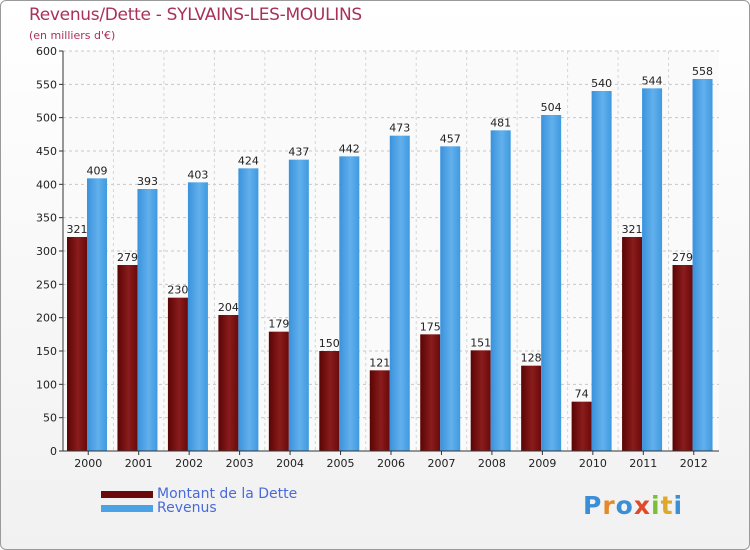 The width and height of the screenshot is (750, 550). What do you see at coordinates (290, 463) in the screenshot?
I see `x-tick-label: 2004` at bounding box center [290, 463].